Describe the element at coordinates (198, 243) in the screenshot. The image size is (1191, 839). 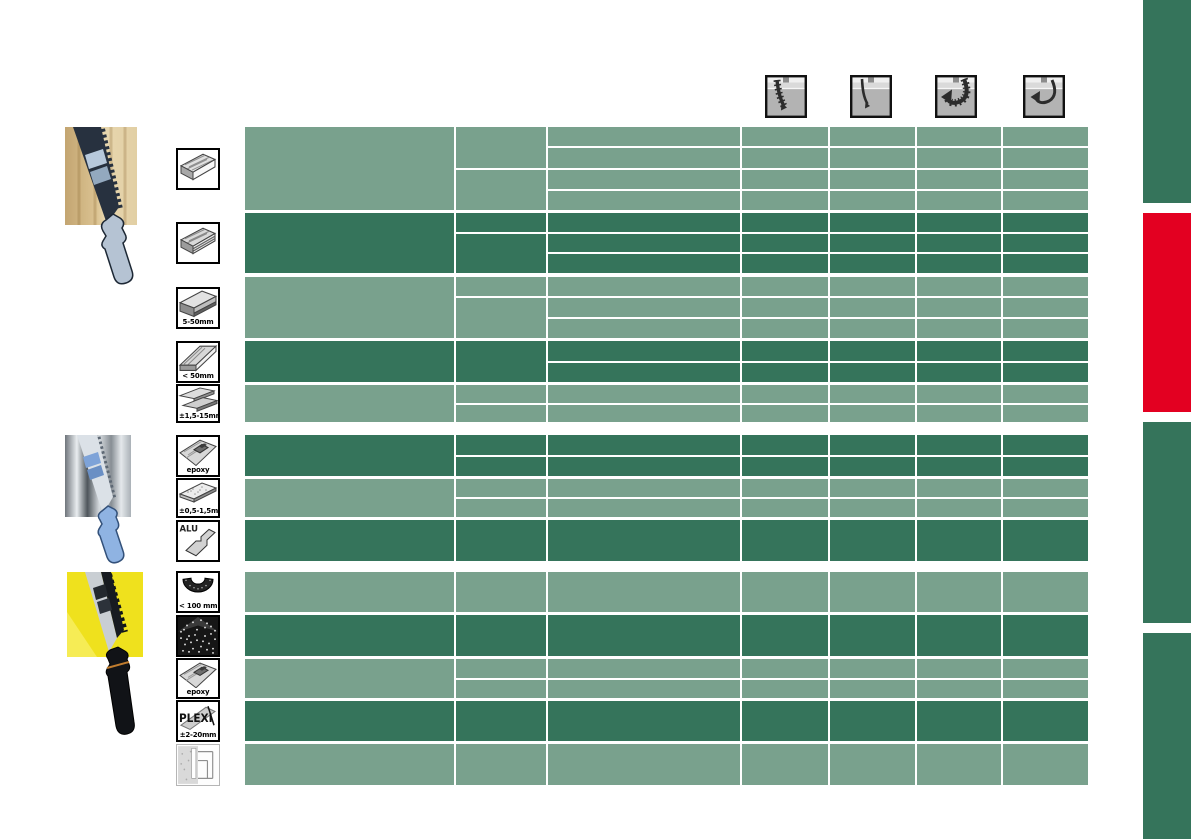
I see `laminated-board-icon` at that location.